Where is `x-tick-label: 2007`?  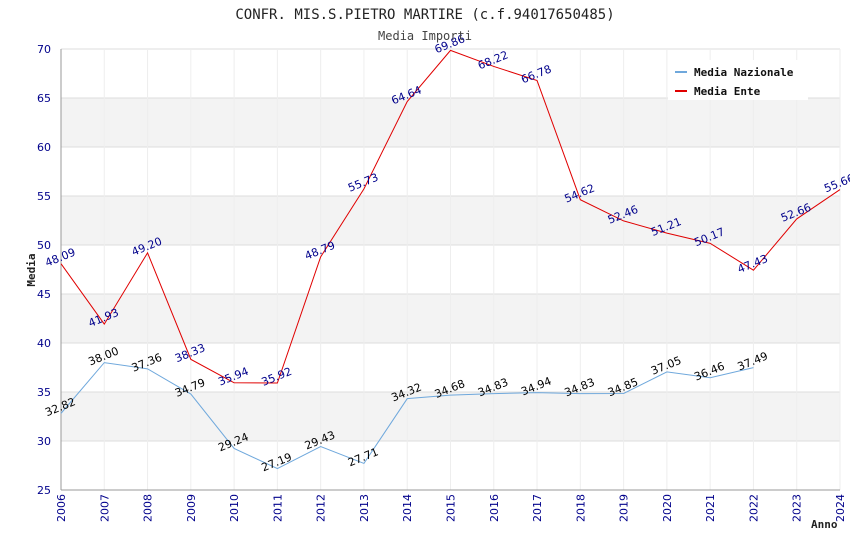
x-tick-label: 2007 is located at coordinates (104, 508).